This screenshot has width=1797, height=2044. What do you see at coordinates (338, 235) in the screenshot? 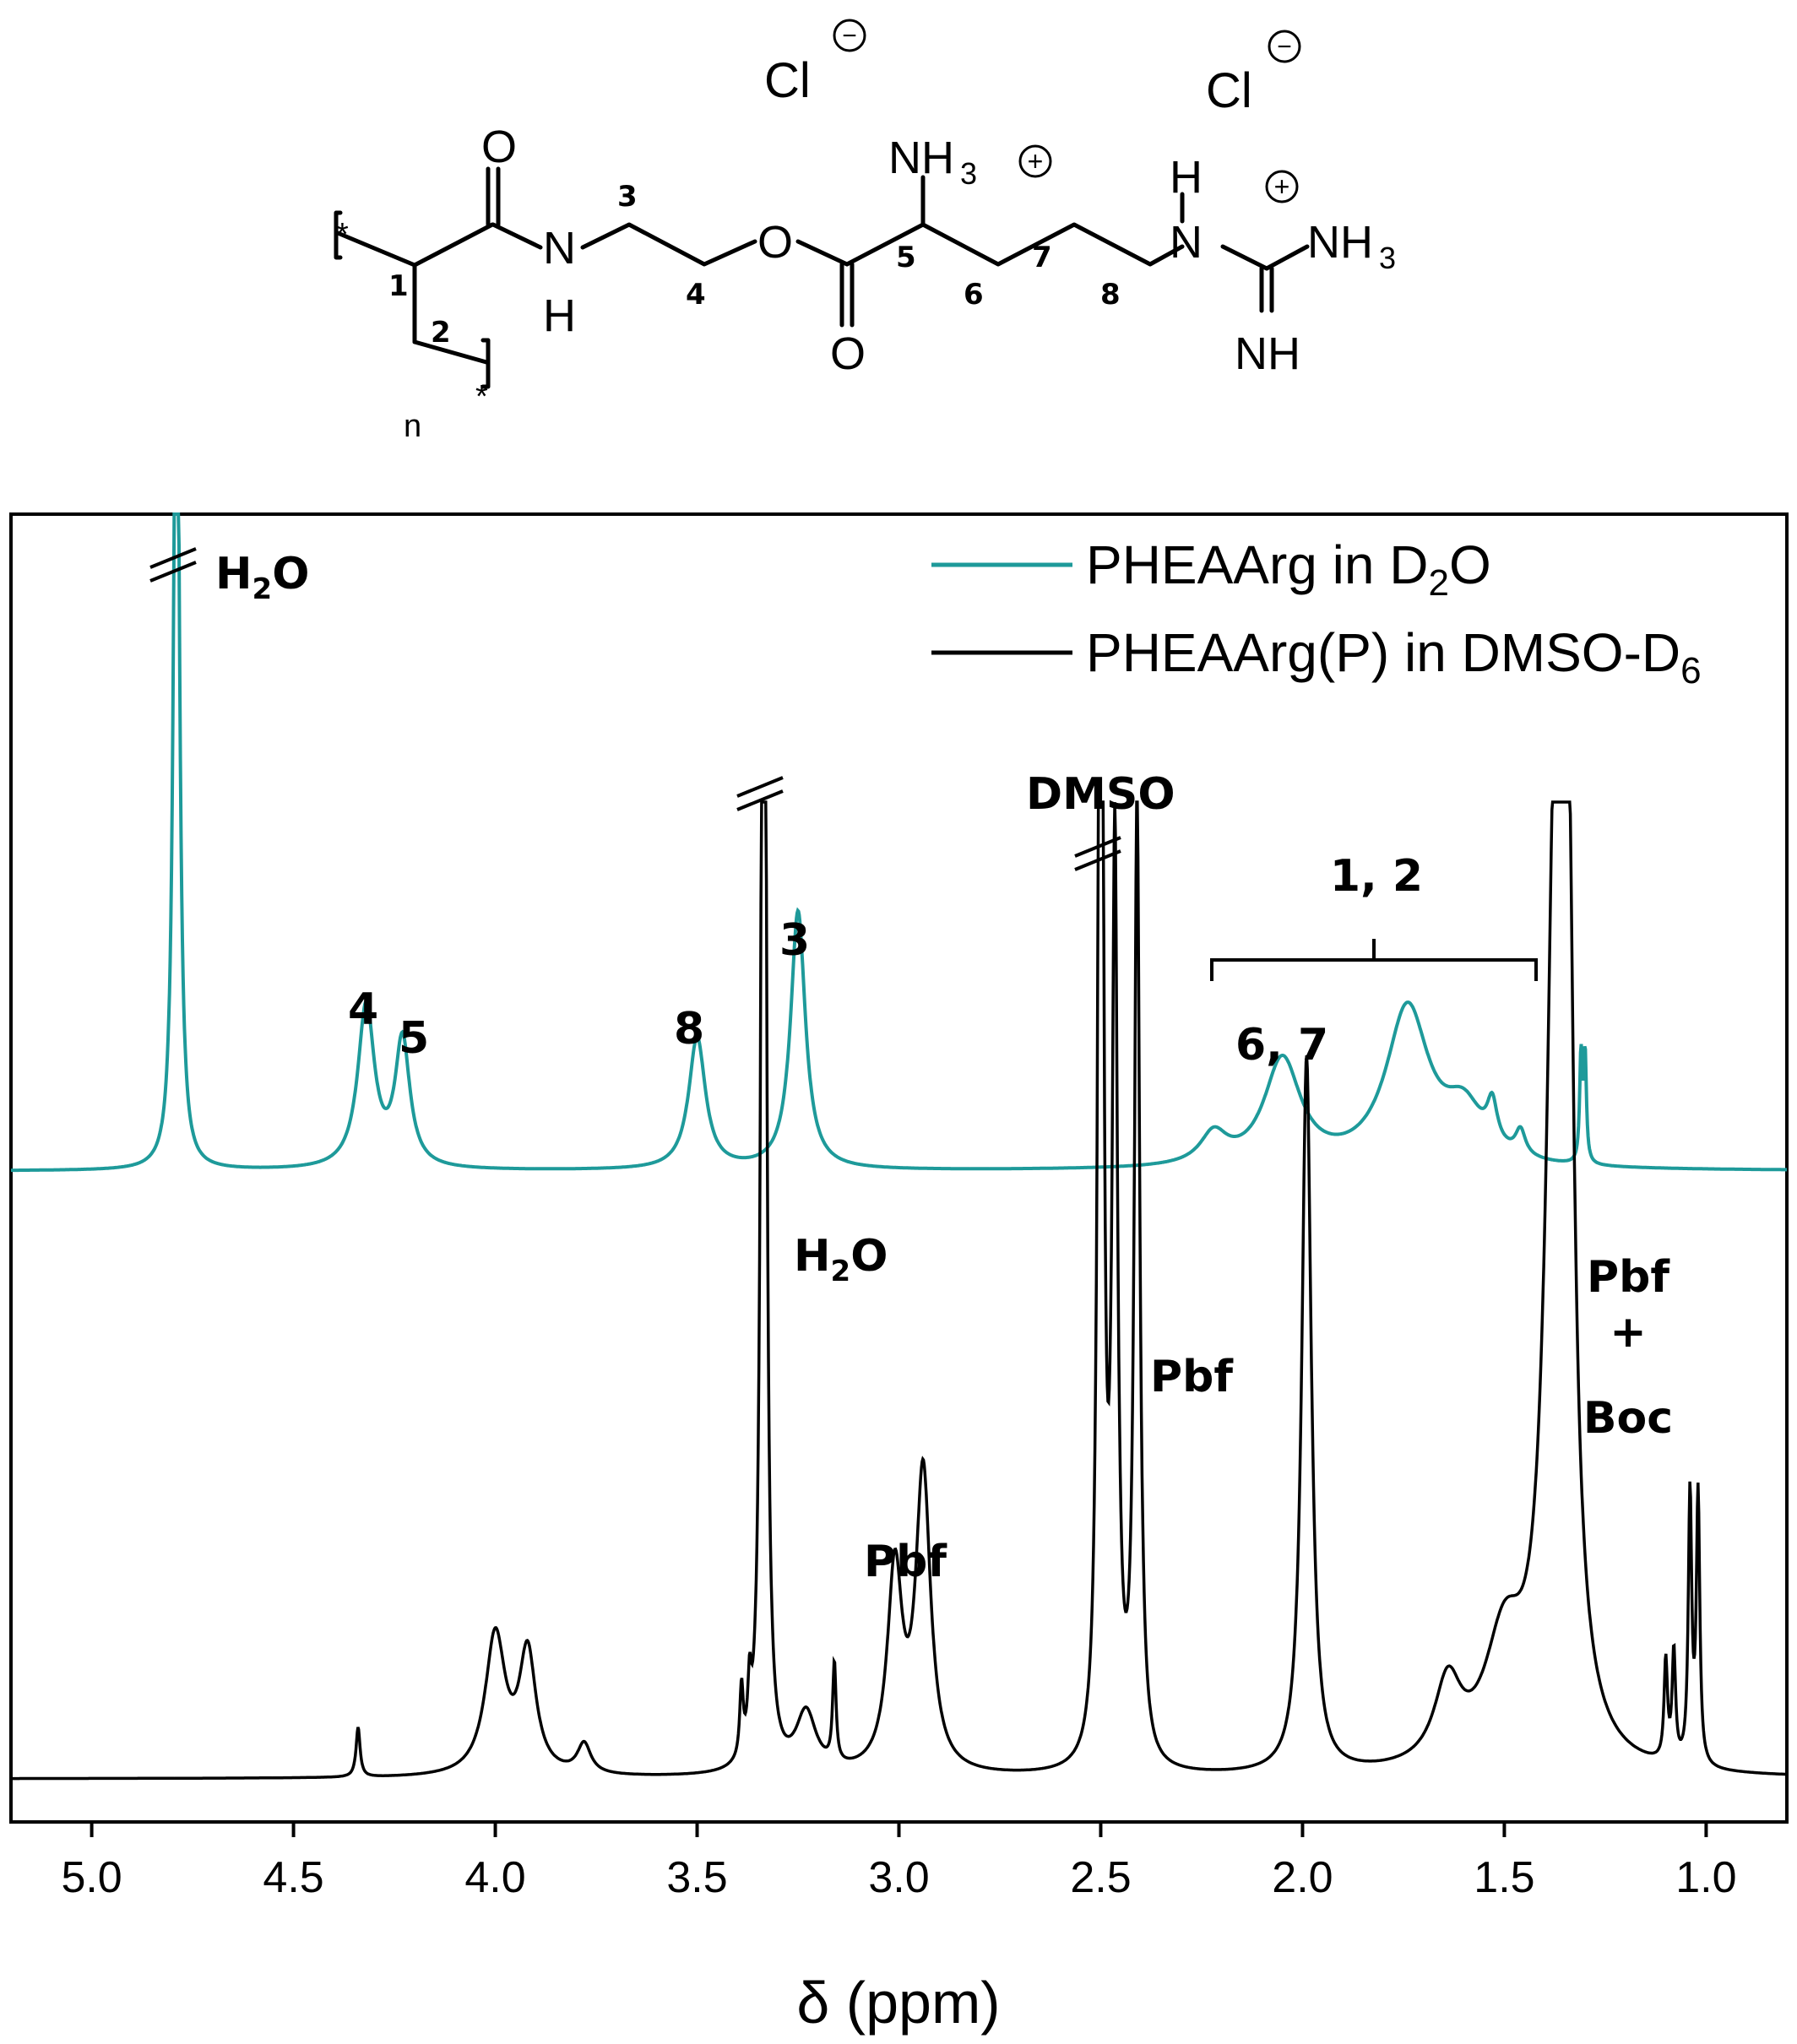
I see `bracket-left` at bounding box center [338, 235].